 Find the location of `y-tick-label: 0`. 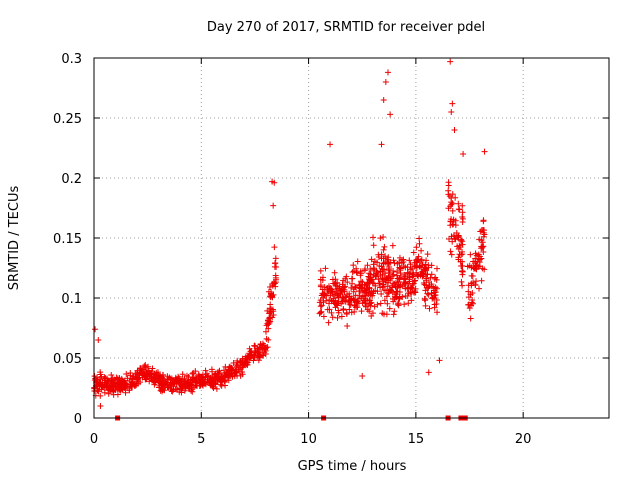

y-tick-label: 0 is located at coordinates (78, 419).